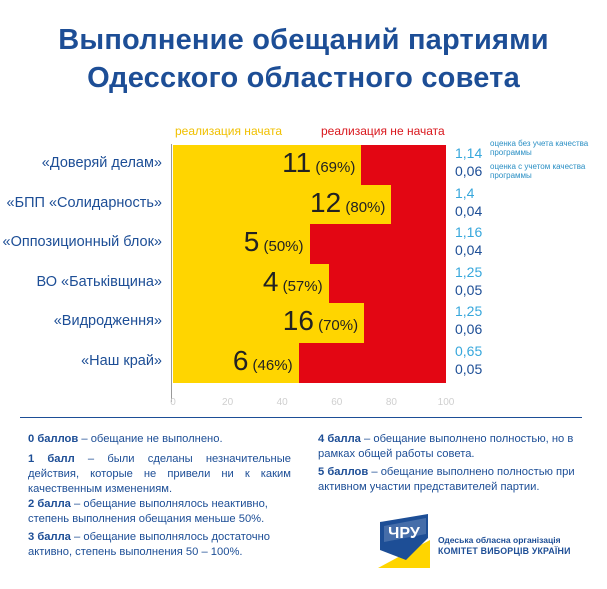 The height and width of the screenshot is (589, 607). What do you see at coordinates (297, 162) in the screenshot?
I see `bar-count: 11` at bounding box center [297, 162].